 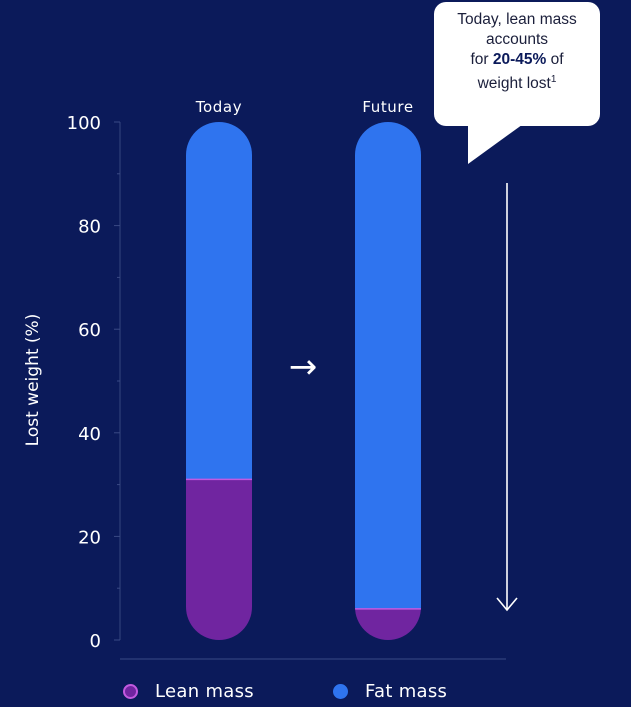 What do you see at coordinates (89, 434) in the screenshot?
I see `y-tick-label: 40` at bounding box center [89, 434].